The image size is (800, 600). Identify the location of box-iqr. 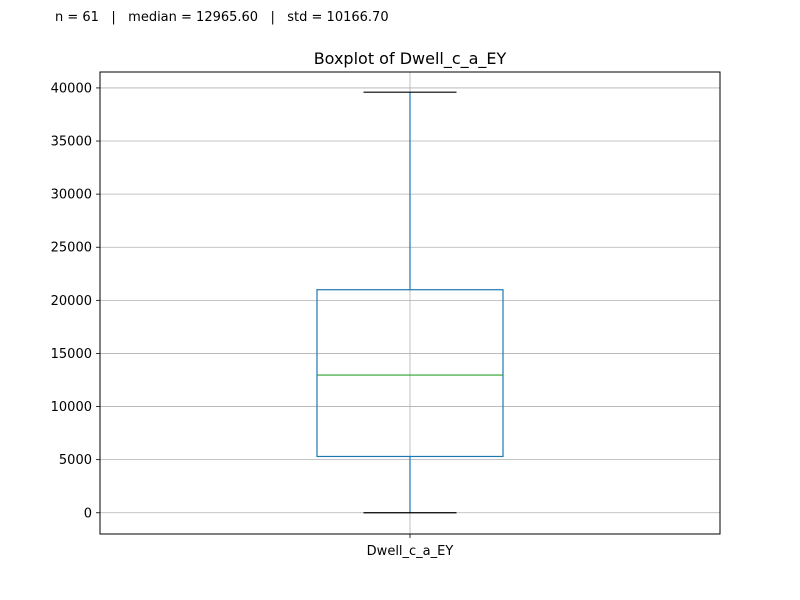
(410, 373).